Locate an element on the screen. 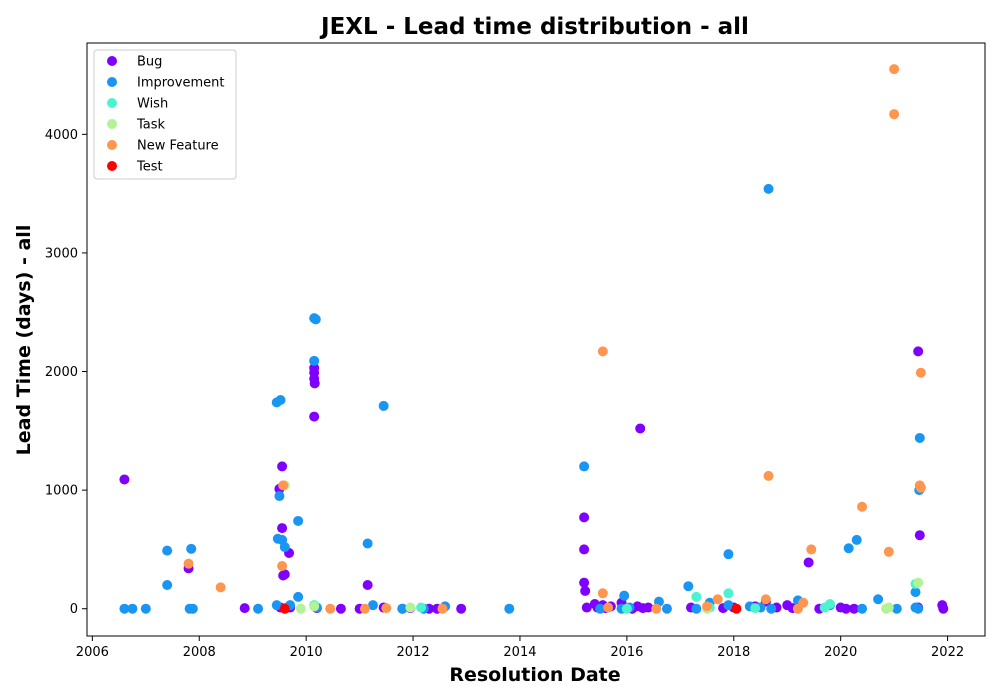 This screenshot has width=1000, height=700. y-tick-label: 1000 is located at coordinates (61, 491).